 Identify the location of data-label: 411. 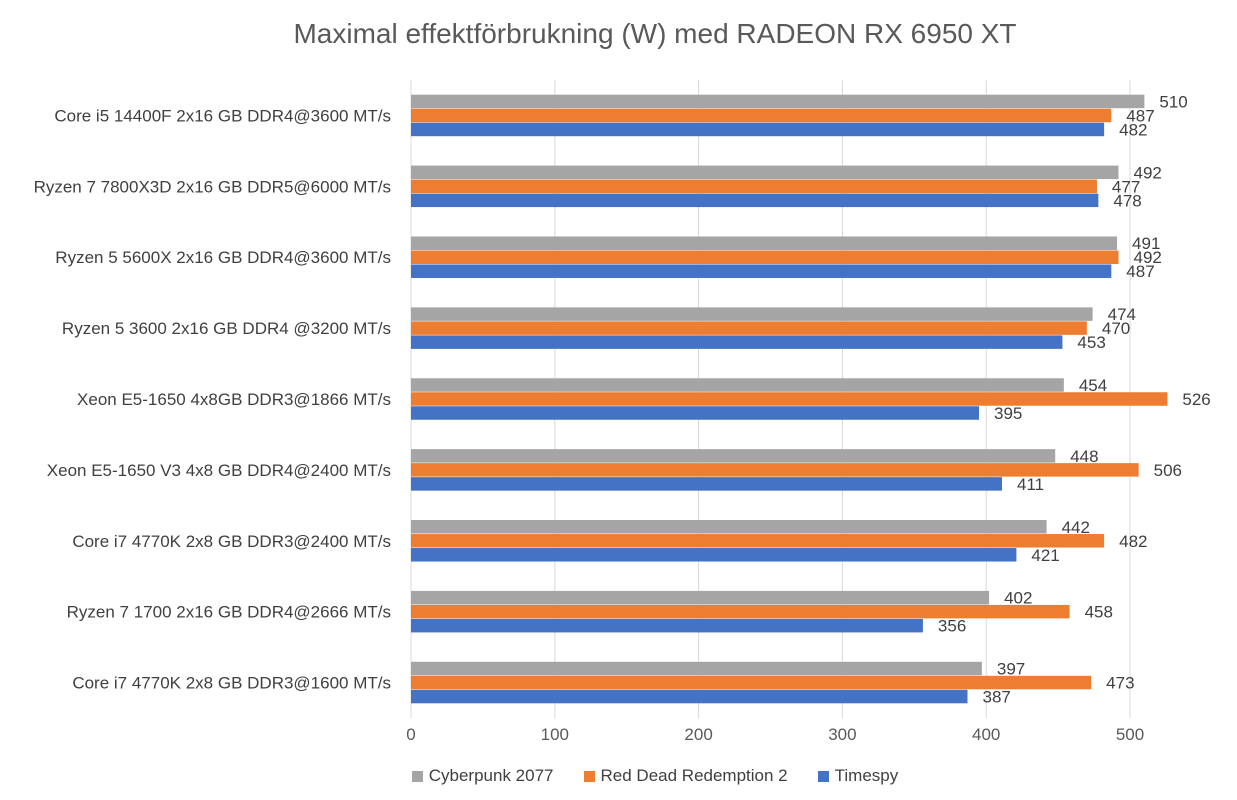
(1030, 484).